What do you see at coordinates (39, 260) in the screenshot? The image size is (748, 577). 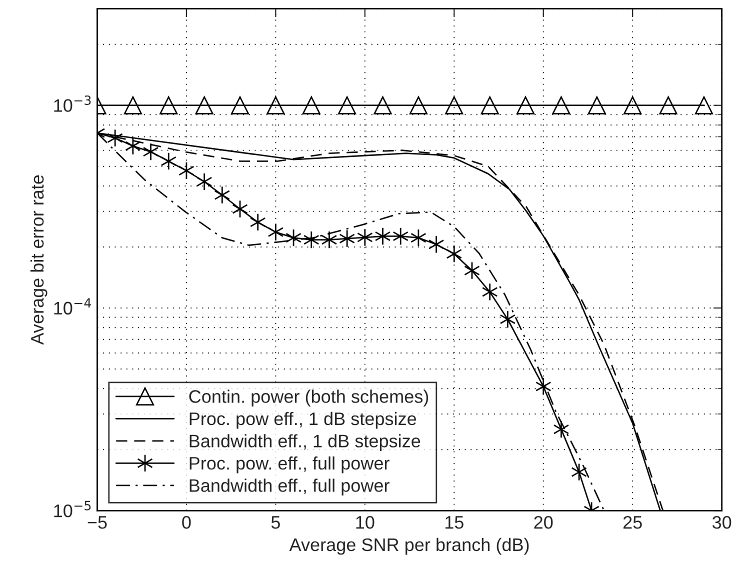 I see `y-axis-title: Average bit error rate` at bounding box center [39, 260].